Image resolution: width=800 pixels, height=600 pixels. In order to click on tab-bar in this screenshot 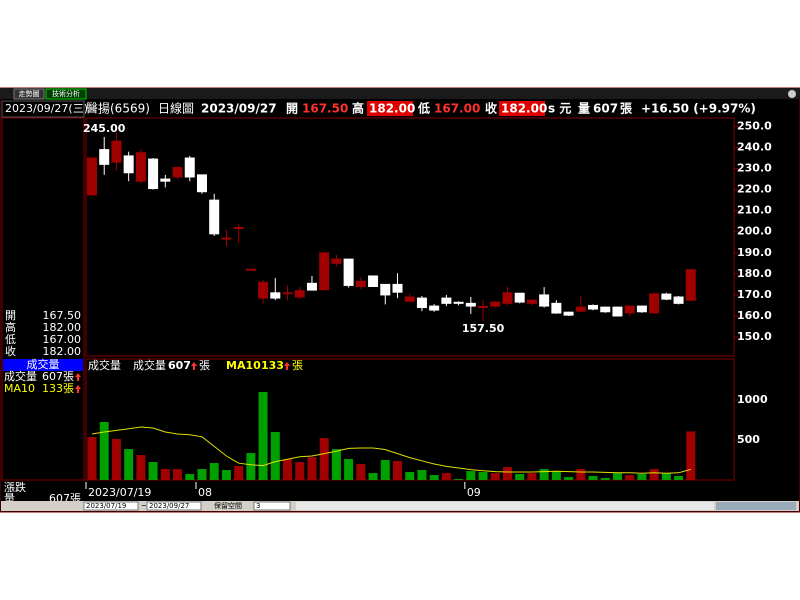, I will do `click(400, 93)`.